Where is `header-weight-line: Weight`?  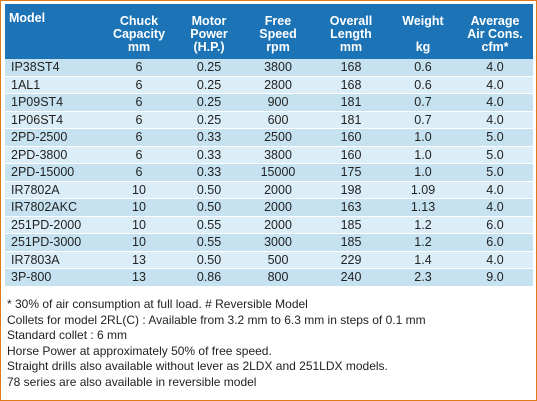
header-weight-line: Weight is located at coordinates (423, 21).